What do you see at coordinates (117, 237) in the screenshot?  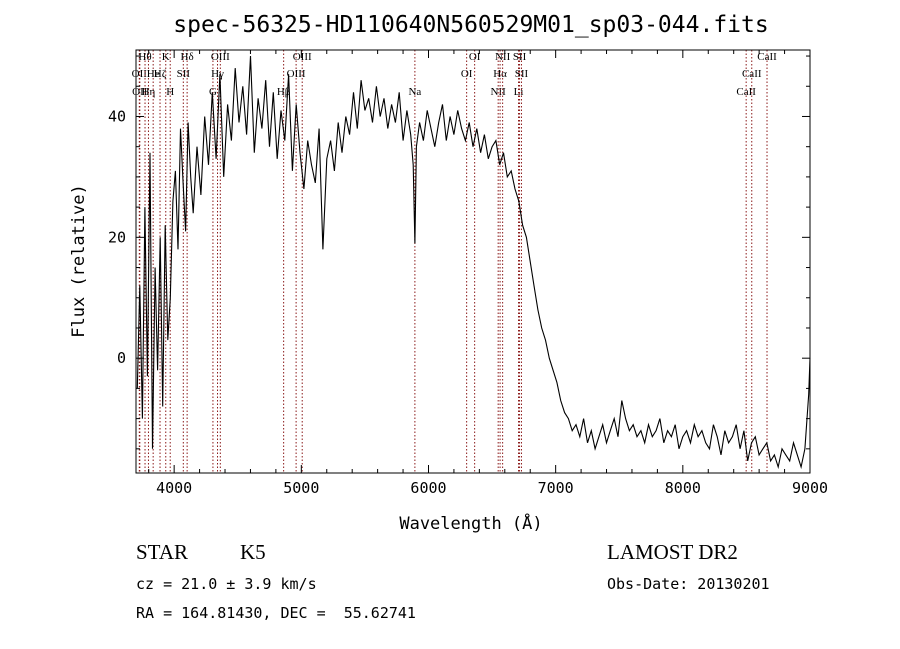 I see `y-tick-label-1: 20` at bounding box center [117, 237].